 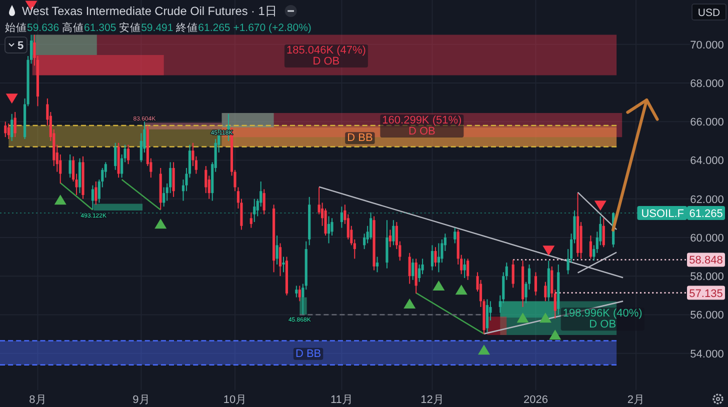 I want to click on x-tick-label: 2026, so click(x=535, y=400).